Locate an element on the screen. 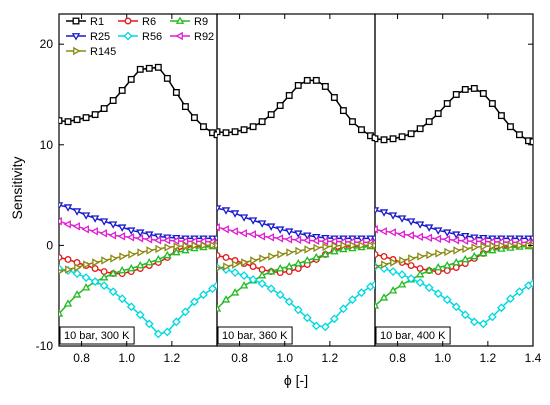 Image resolution: width=550 pixels, height=405 pixels. y-tick-label: 20 is located at coordinates (47, 44).